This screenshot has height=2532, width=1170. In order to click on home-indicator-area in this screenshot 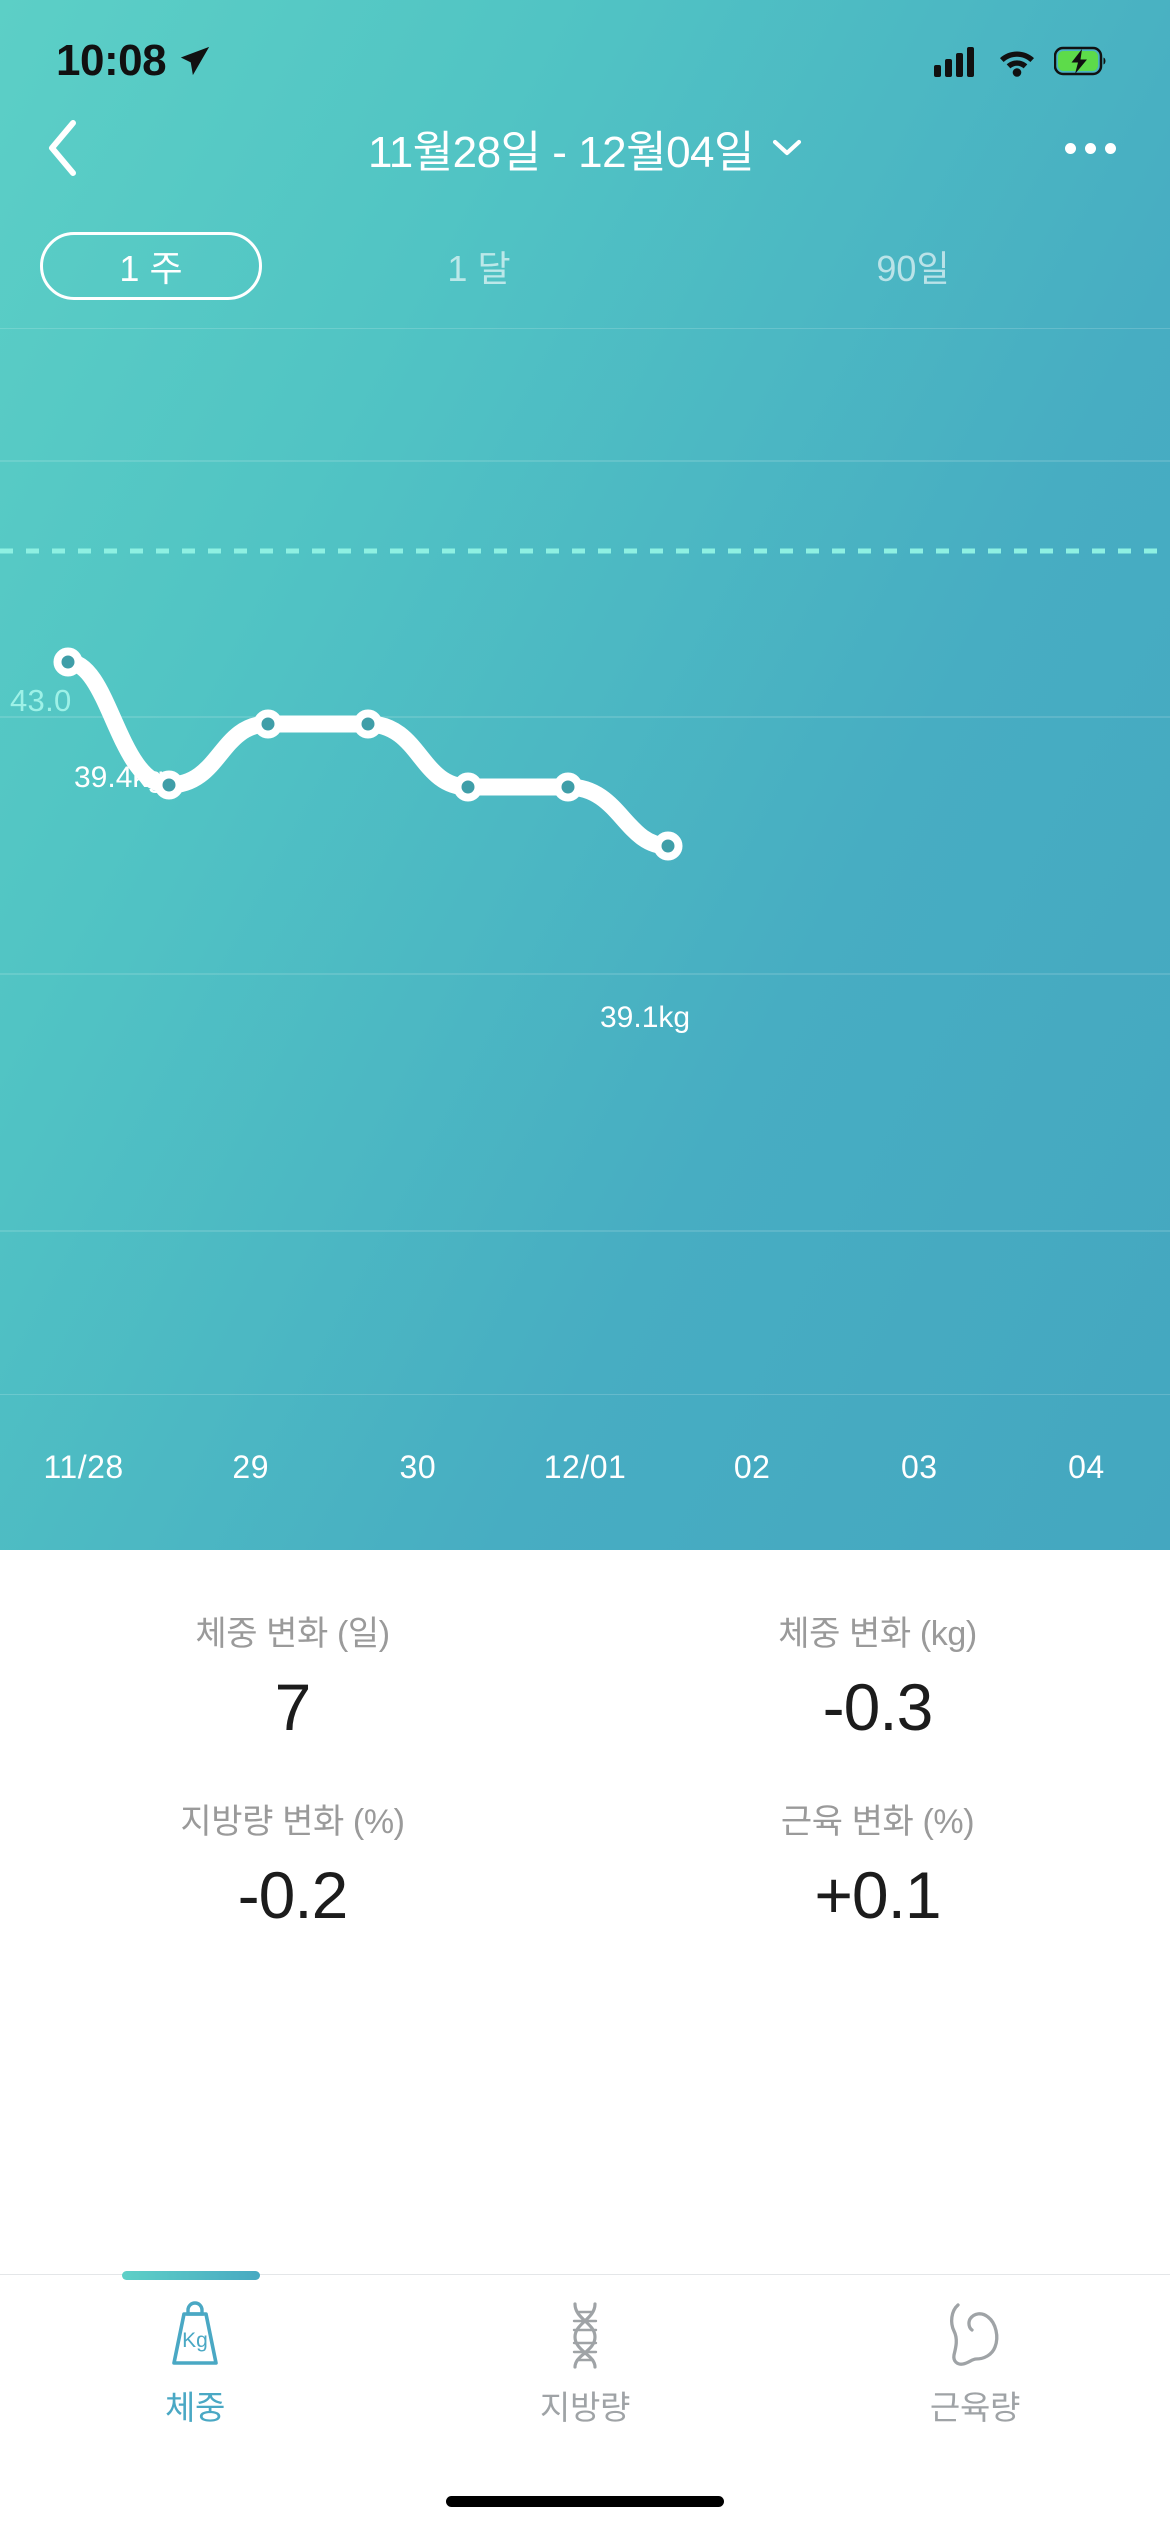, I will do `click(585, 2501)`.